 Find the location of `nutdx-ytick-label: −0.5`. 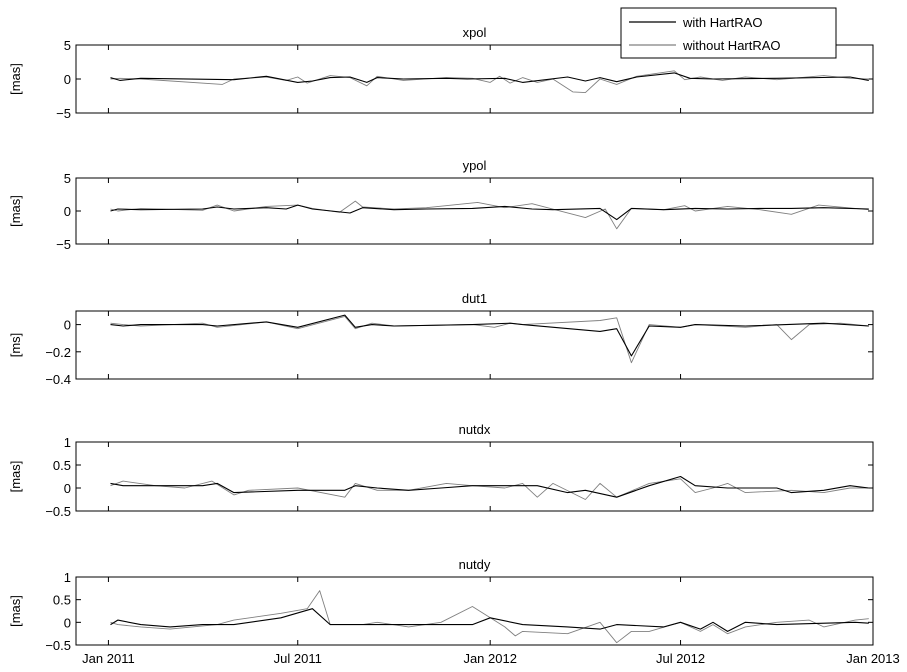

nutdx-ytick-label: −0.5 is located at coordinates (58, 511).